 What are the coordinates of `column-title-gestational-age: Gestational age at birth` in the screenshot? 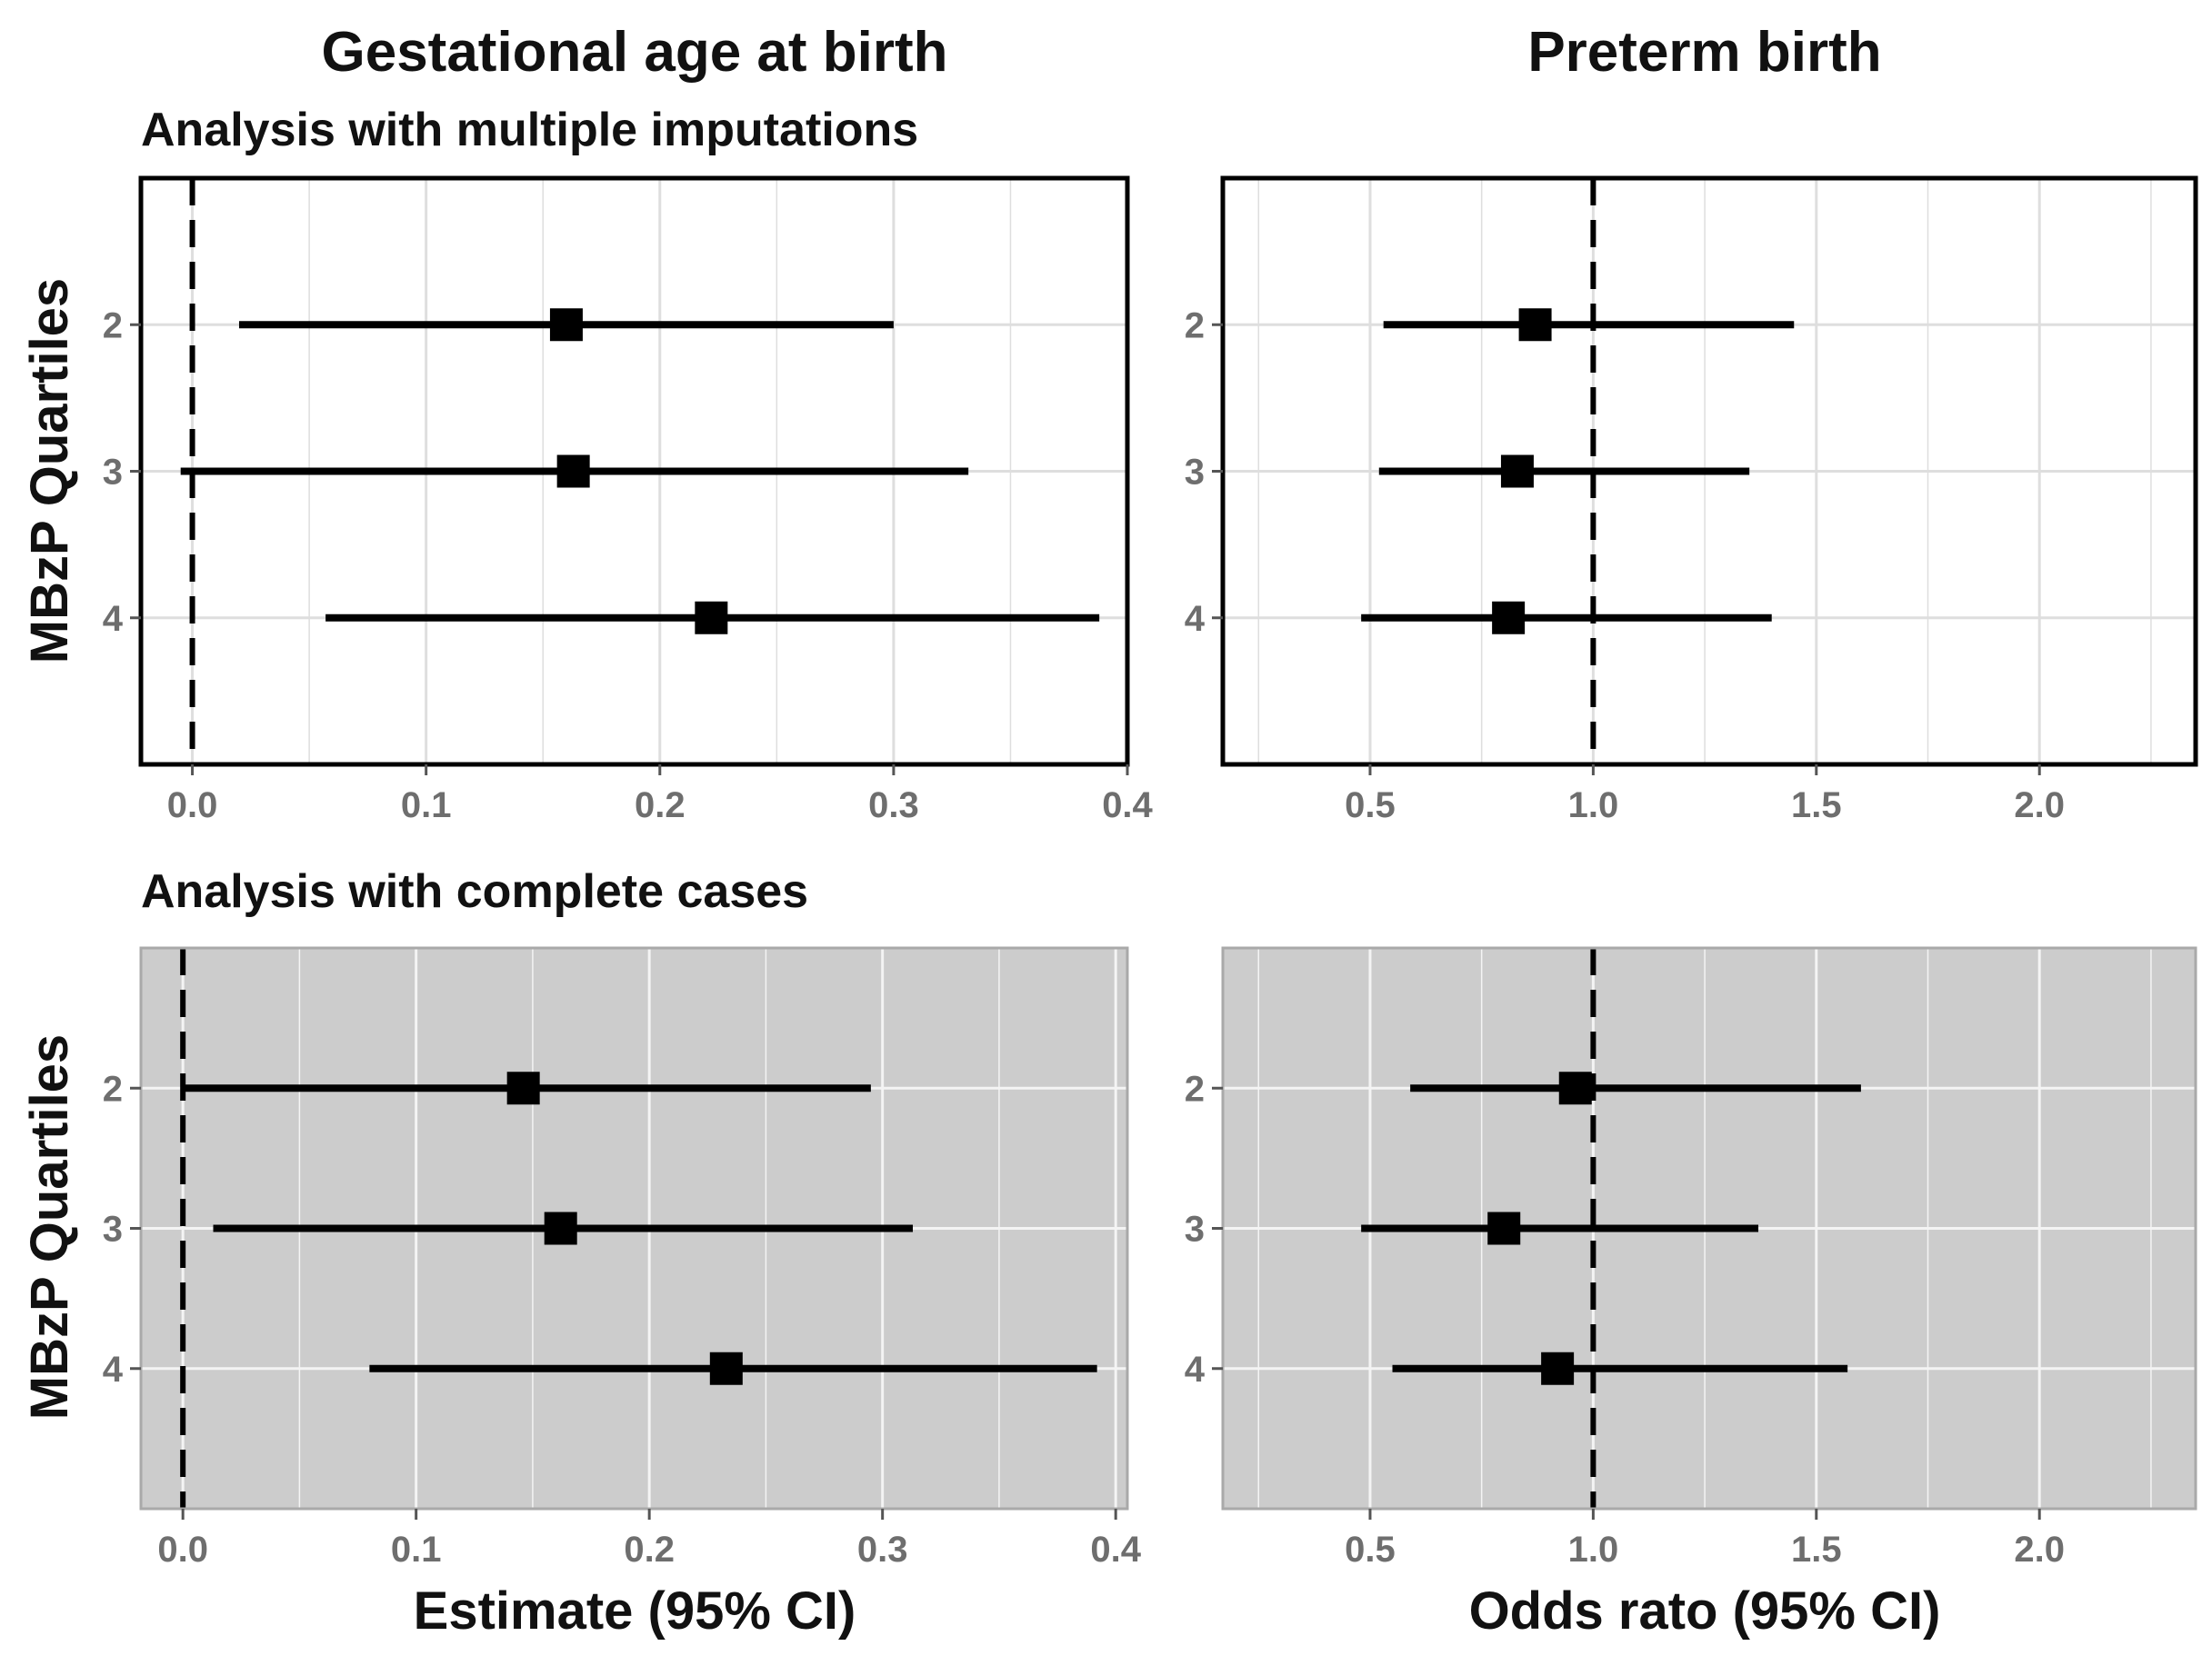 It's located at (634, 52).